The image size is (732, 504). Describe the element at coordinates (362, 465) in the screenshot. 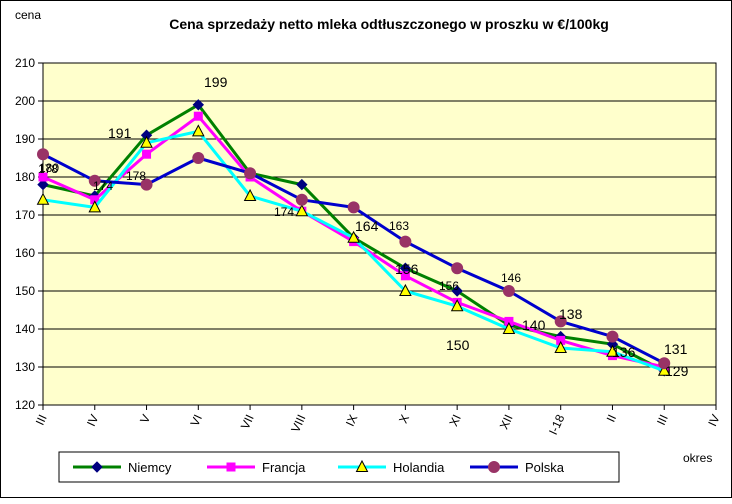

I see `legend-marker-holandia` at that location.